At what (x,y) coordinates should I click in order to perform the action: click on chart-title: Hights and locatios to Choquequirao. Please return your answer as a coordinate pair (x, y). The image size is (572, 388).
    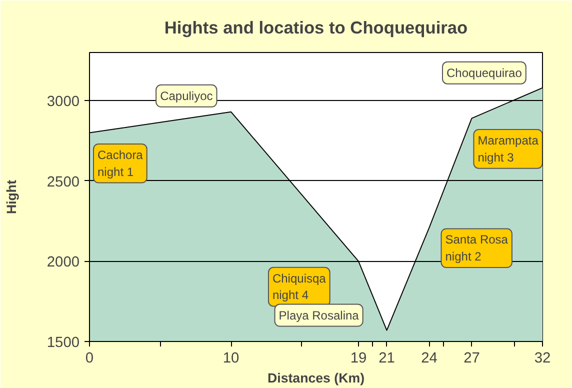
    Looking at the image, I should click on (316, 28).